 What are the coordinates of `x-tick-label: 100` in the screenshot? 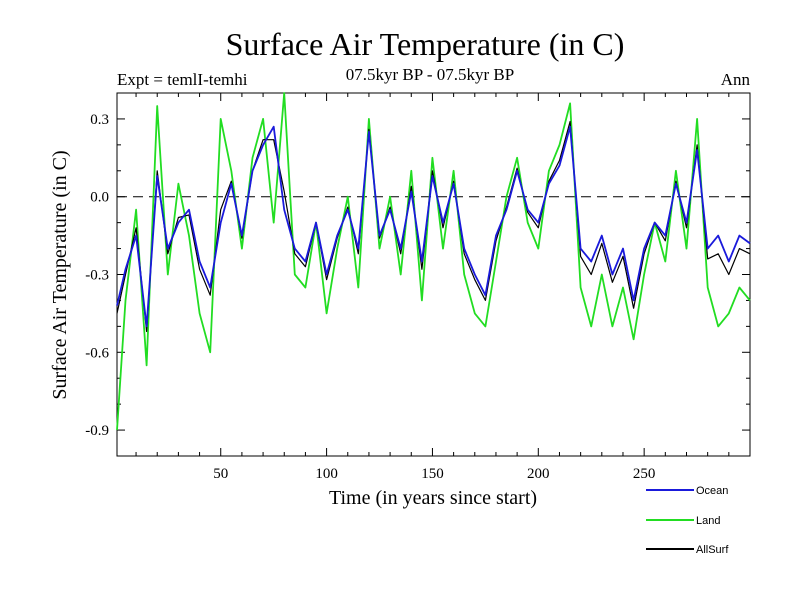 It's located at (326, 474).